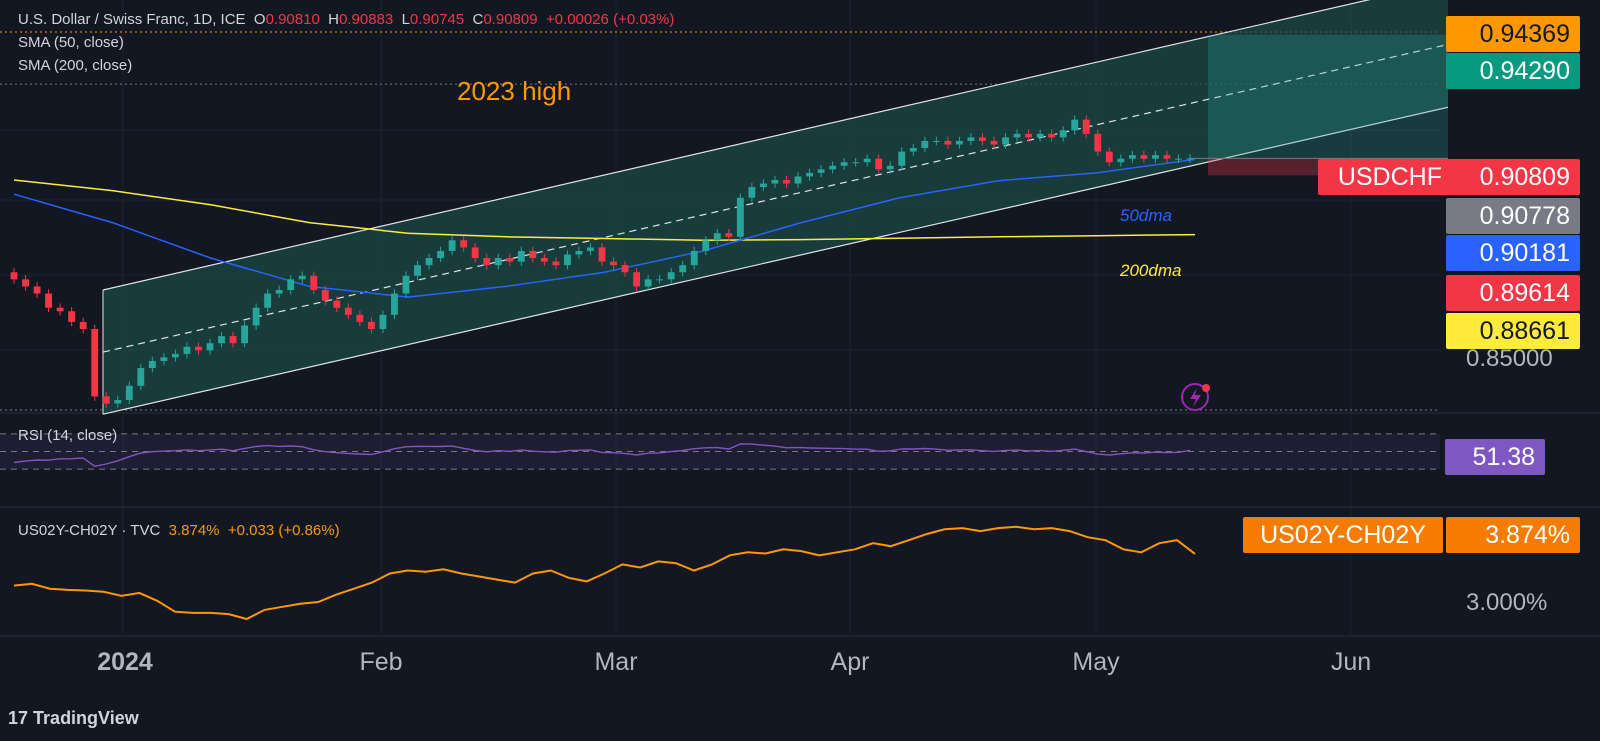 The width and height of the screenshot is (1600, 741). Describe the element at coordinates (1513, 253) in the screenshot. I see `tag-sma-blue: 0.90181` at that location.